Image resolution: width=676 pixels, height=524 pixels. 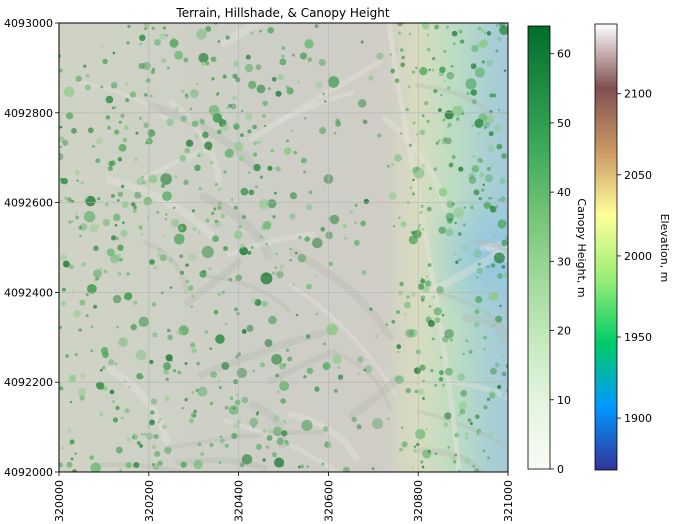 I want to click on canopy-colorbar: 0 10 20 30 40 50 60 Canopy Height, m, so click(x=557, y=250).